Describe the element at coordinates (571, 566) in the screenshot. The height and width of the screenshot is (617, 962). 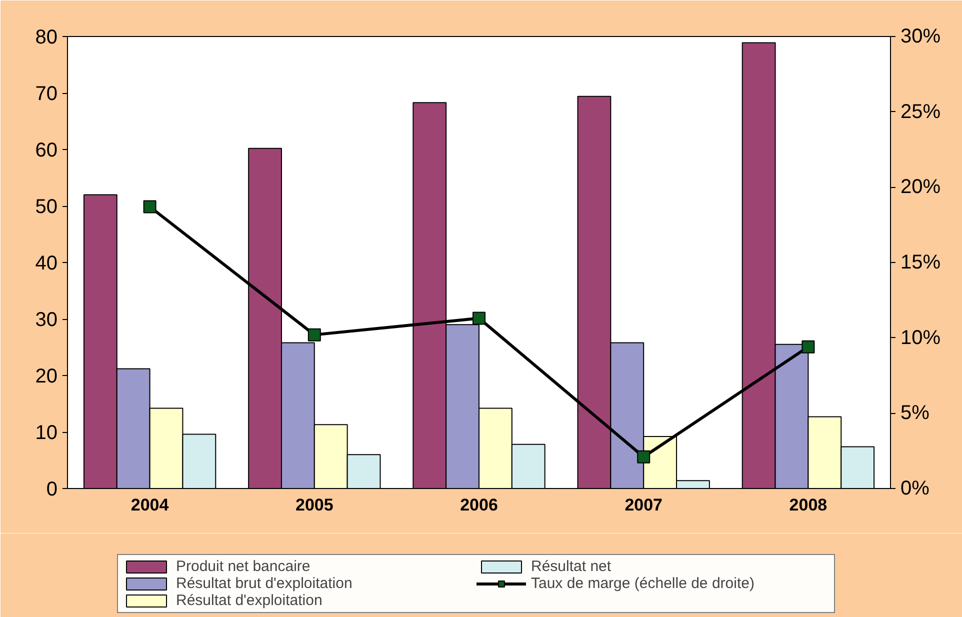
I see `legend-label: Résultat net` at that location.